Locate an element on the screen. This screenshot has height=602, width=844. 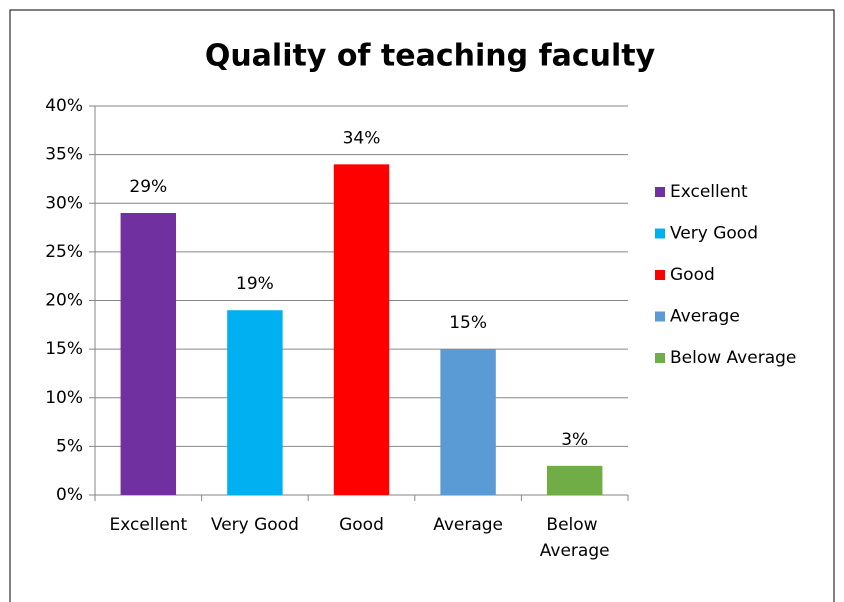
legend-label: Average is located at coordinates (705, 317).